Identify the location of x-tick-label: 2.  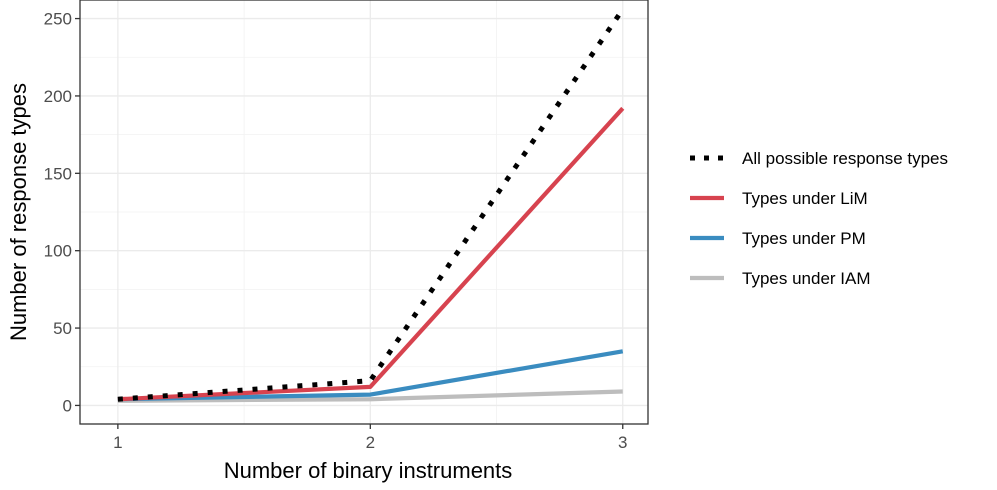
(370, 442).